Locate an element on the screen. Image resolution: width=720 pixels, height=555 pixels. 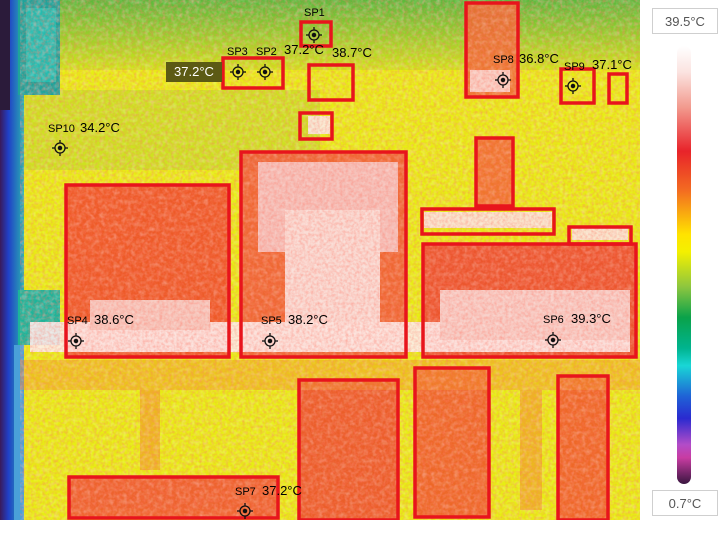
spot-name-sp10: SP10 is located at coordinates (61, 129).